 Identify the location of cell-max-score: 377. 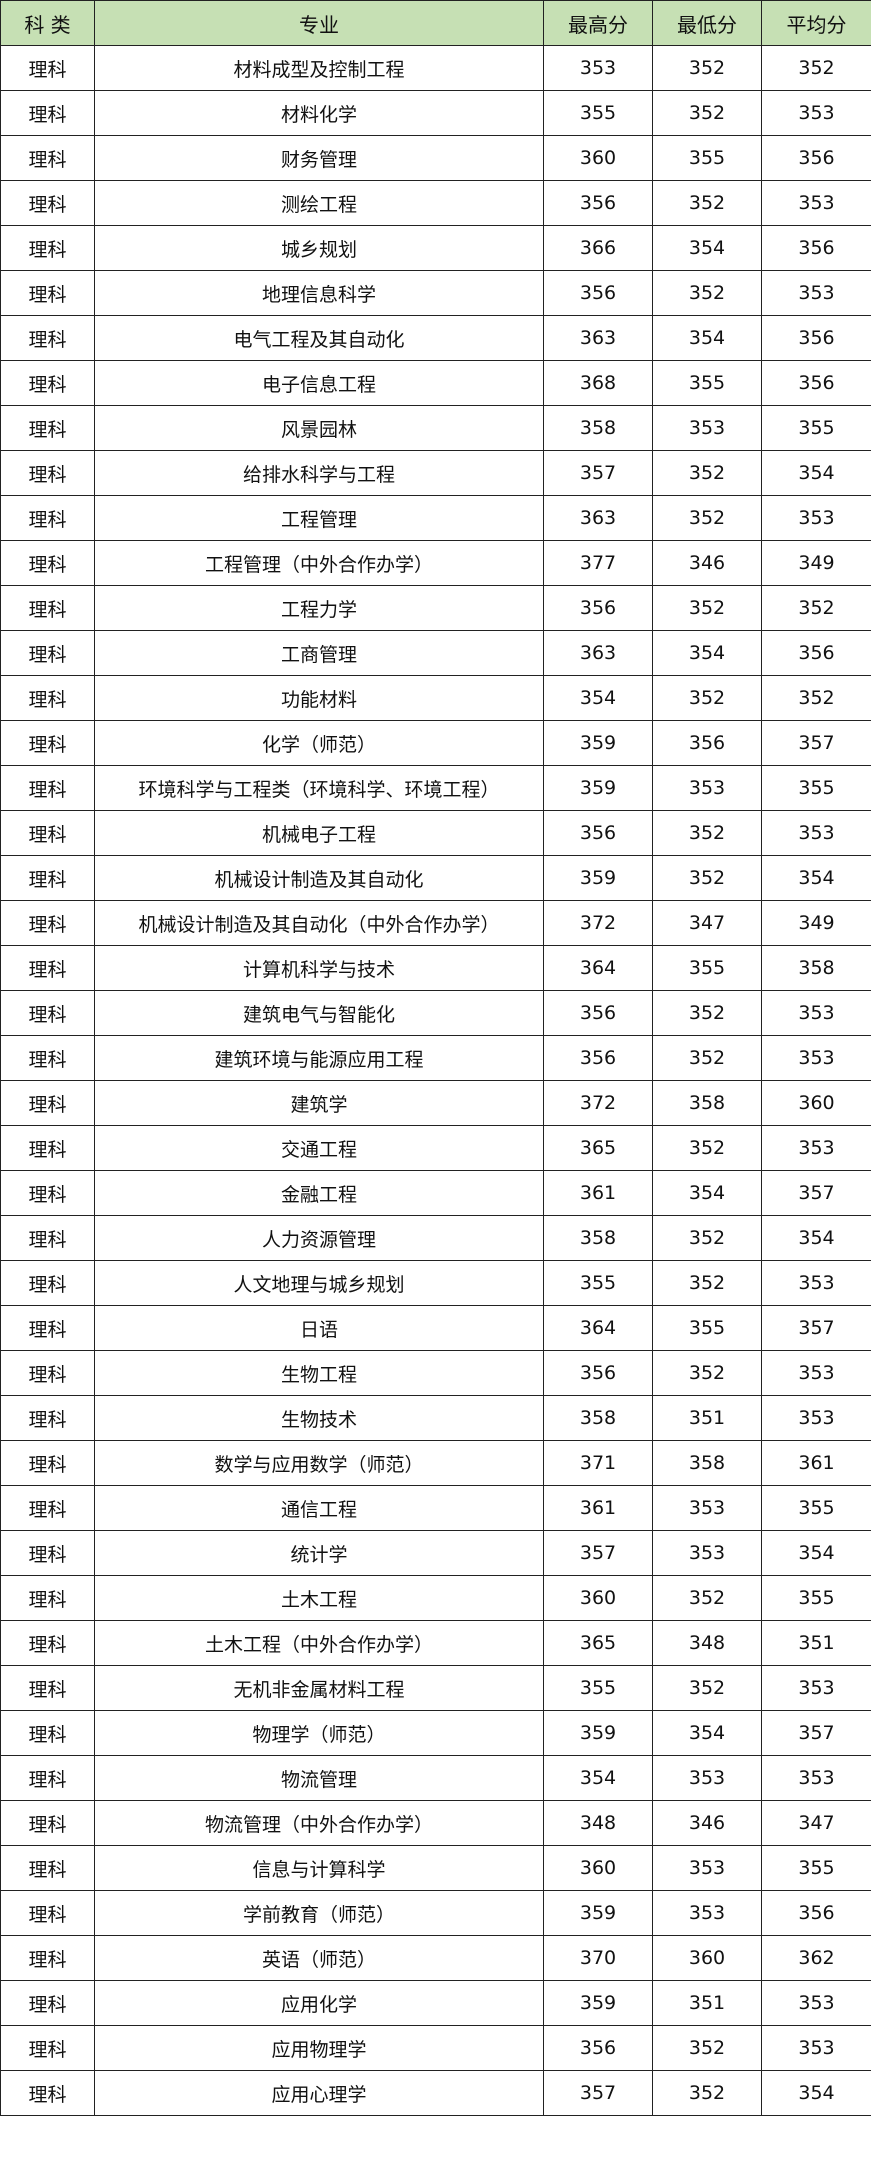
(598, 563).